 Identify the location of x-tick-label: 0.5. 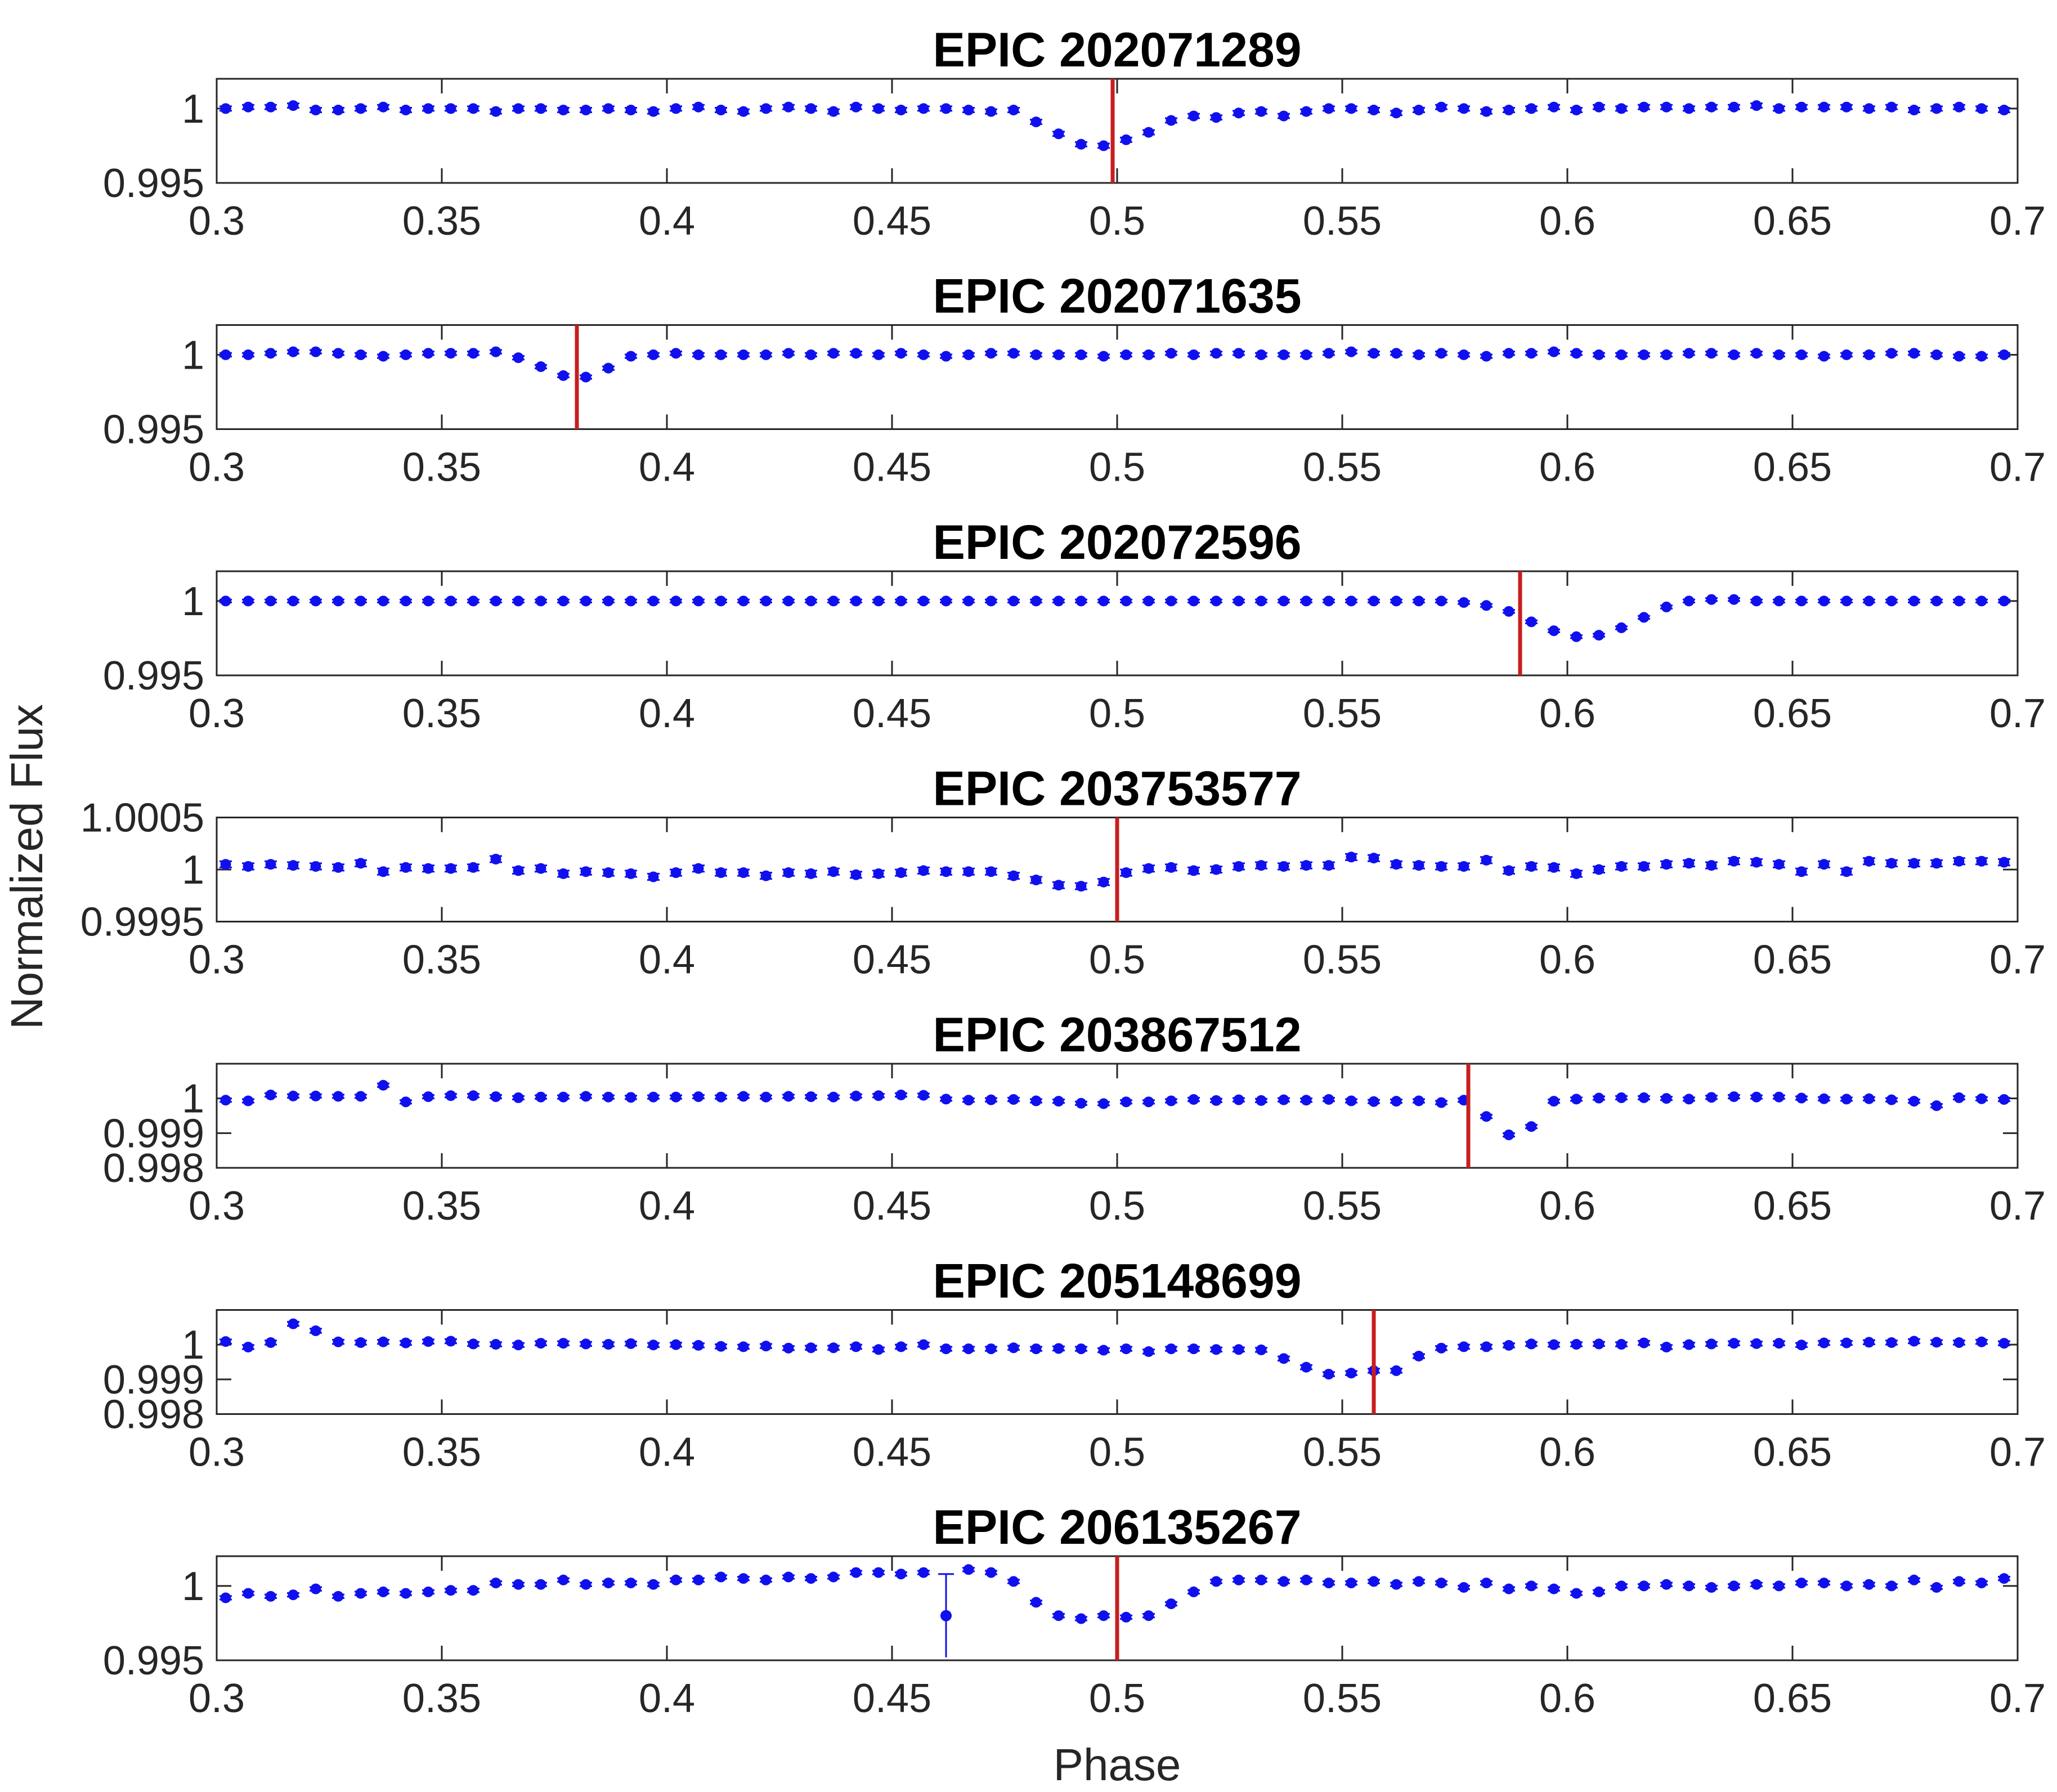
(1117, 960).